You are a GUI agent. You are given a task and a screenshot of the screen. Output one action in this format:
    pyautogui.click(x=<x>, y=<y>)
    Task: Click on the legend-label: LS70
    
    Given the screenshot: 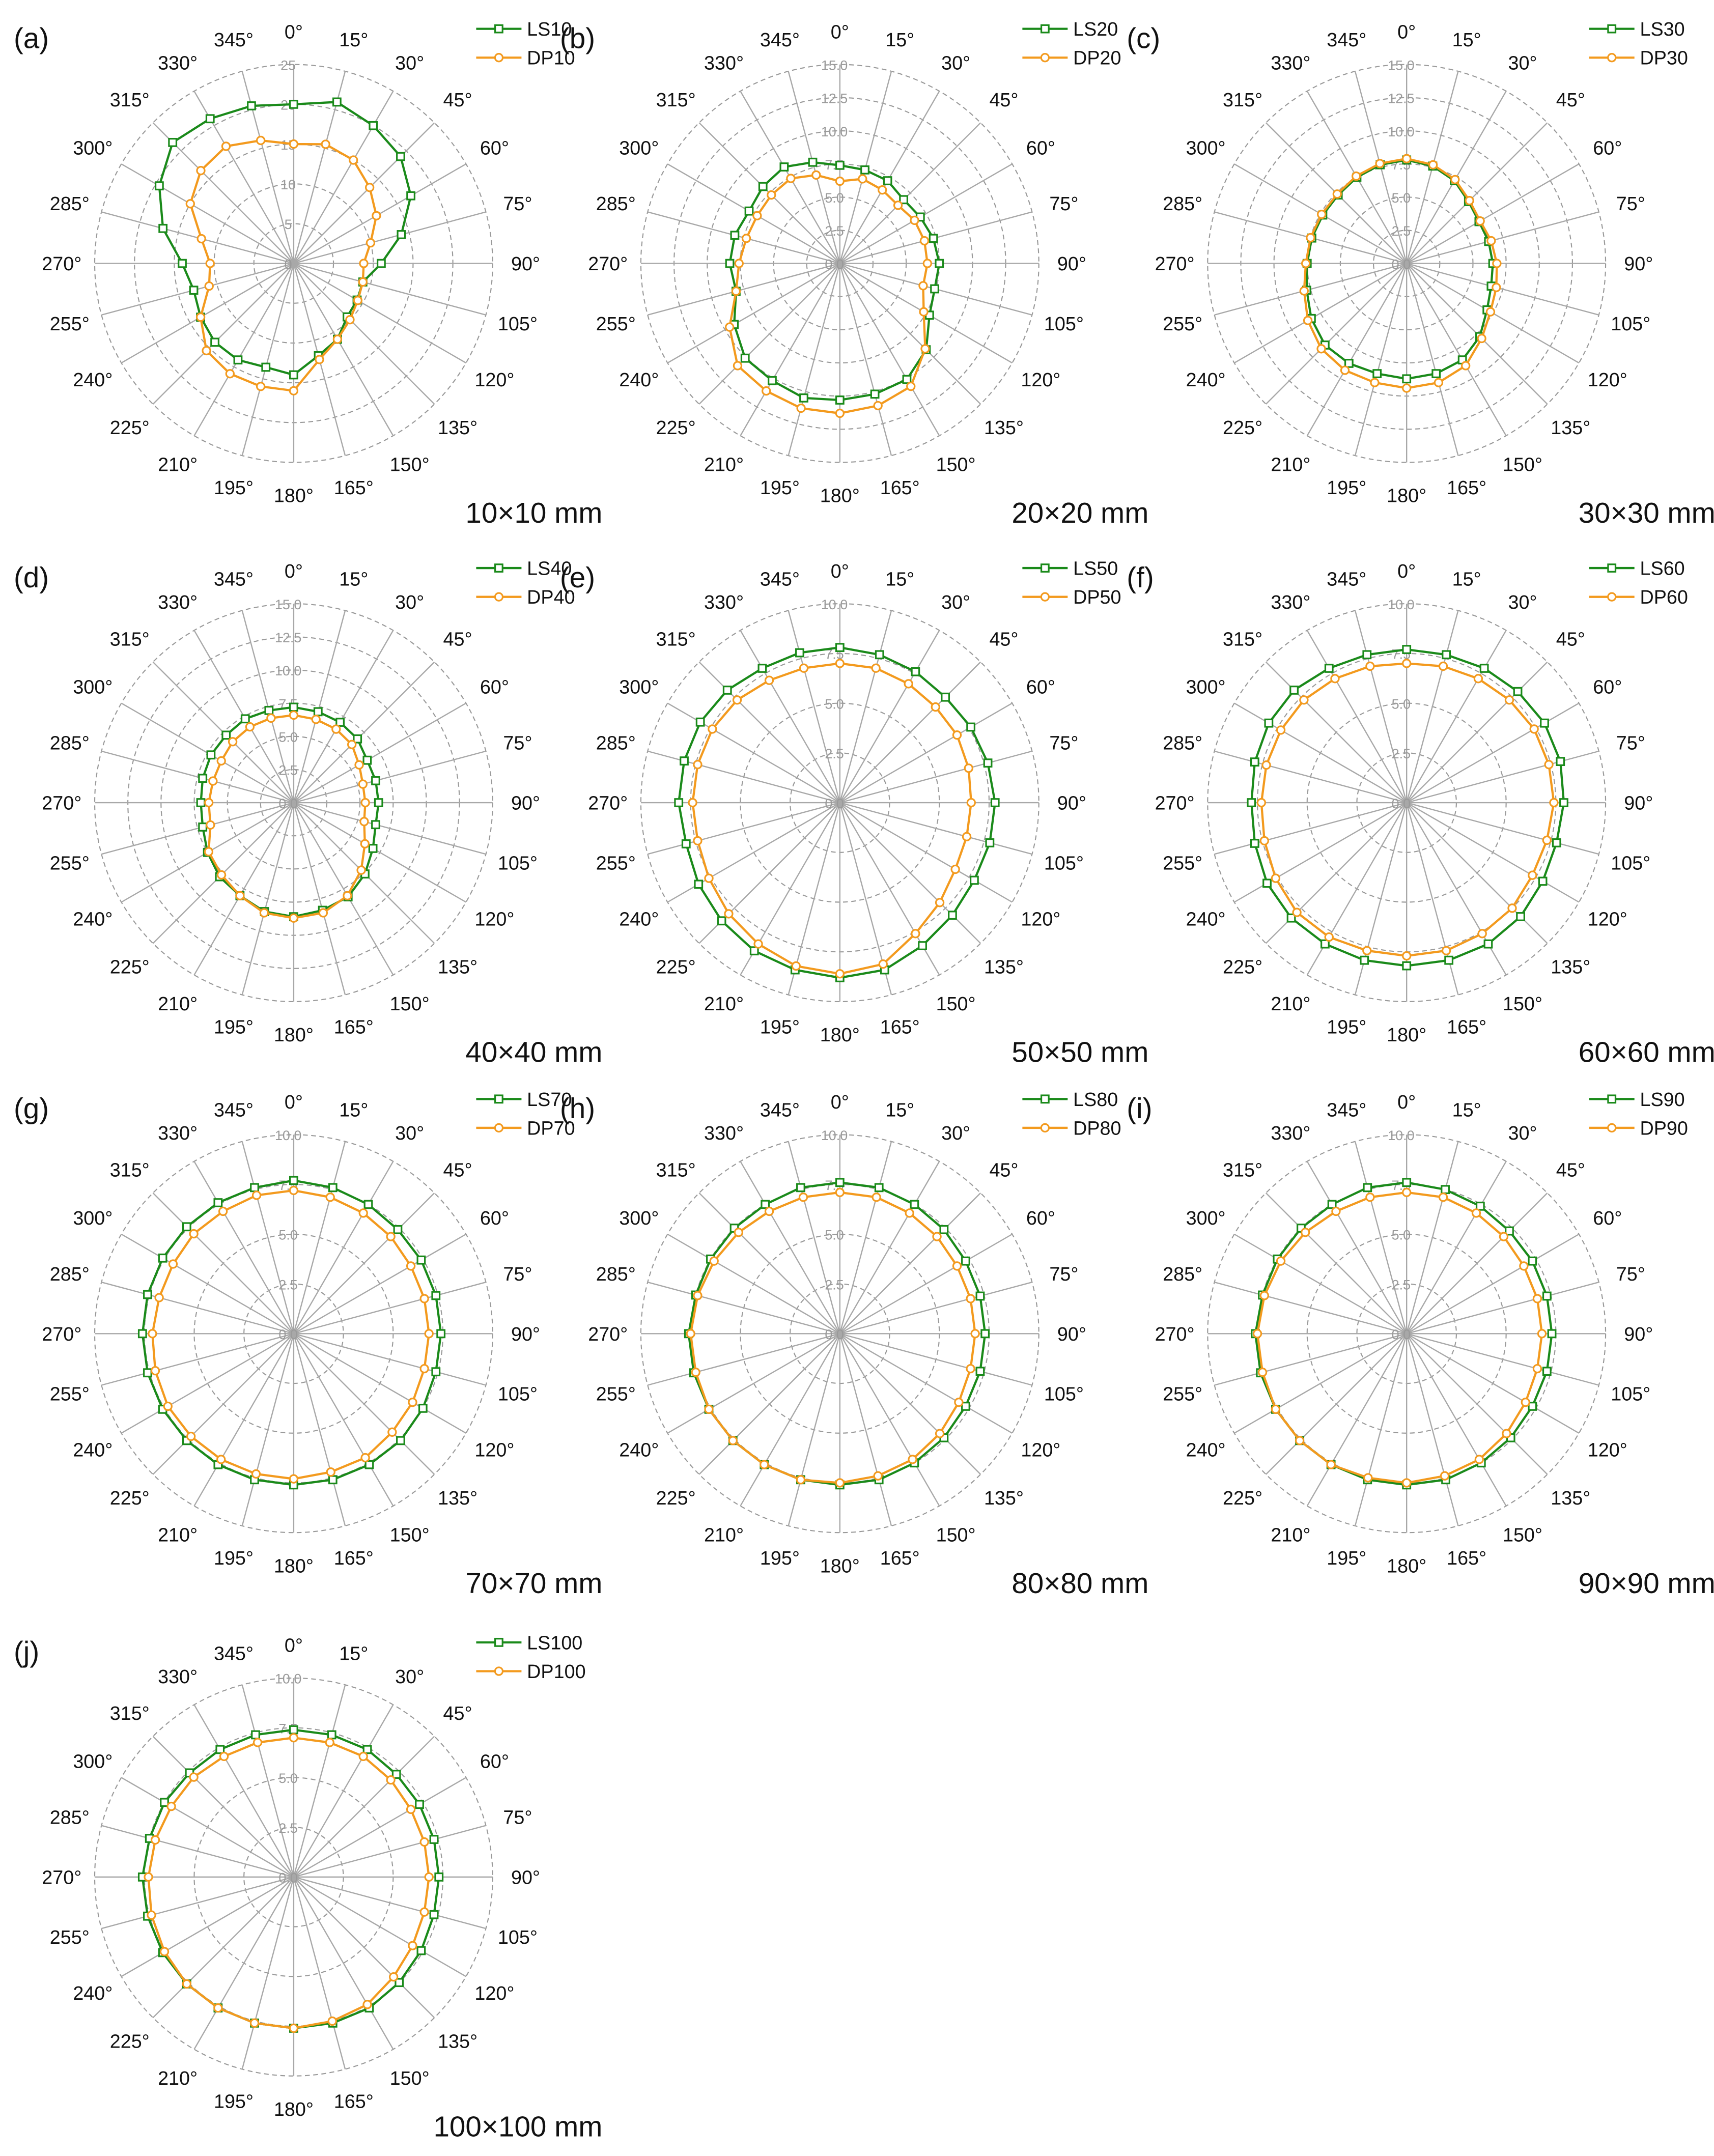 What is the action you would take?
    pyautogui.click(x=549, y=1099)
    